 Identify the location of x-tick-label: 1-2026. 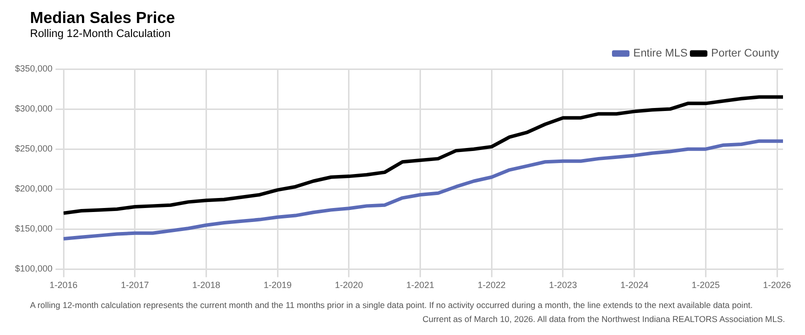
(777, 285).